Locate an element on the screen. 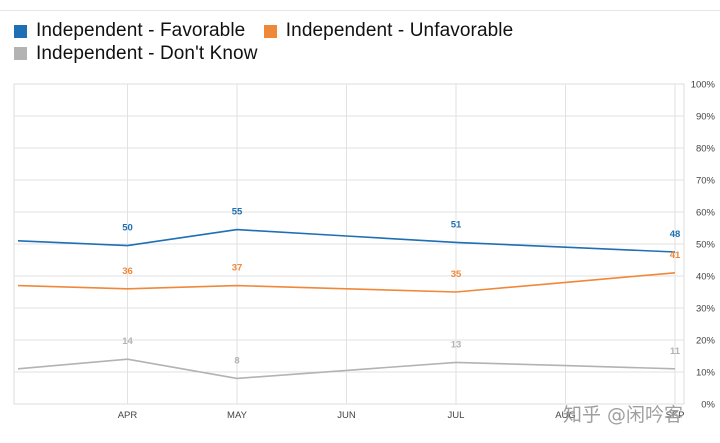 The height and width of the screenshot is (443, 720). data-label: 13 is located at coordinates (456, 344).